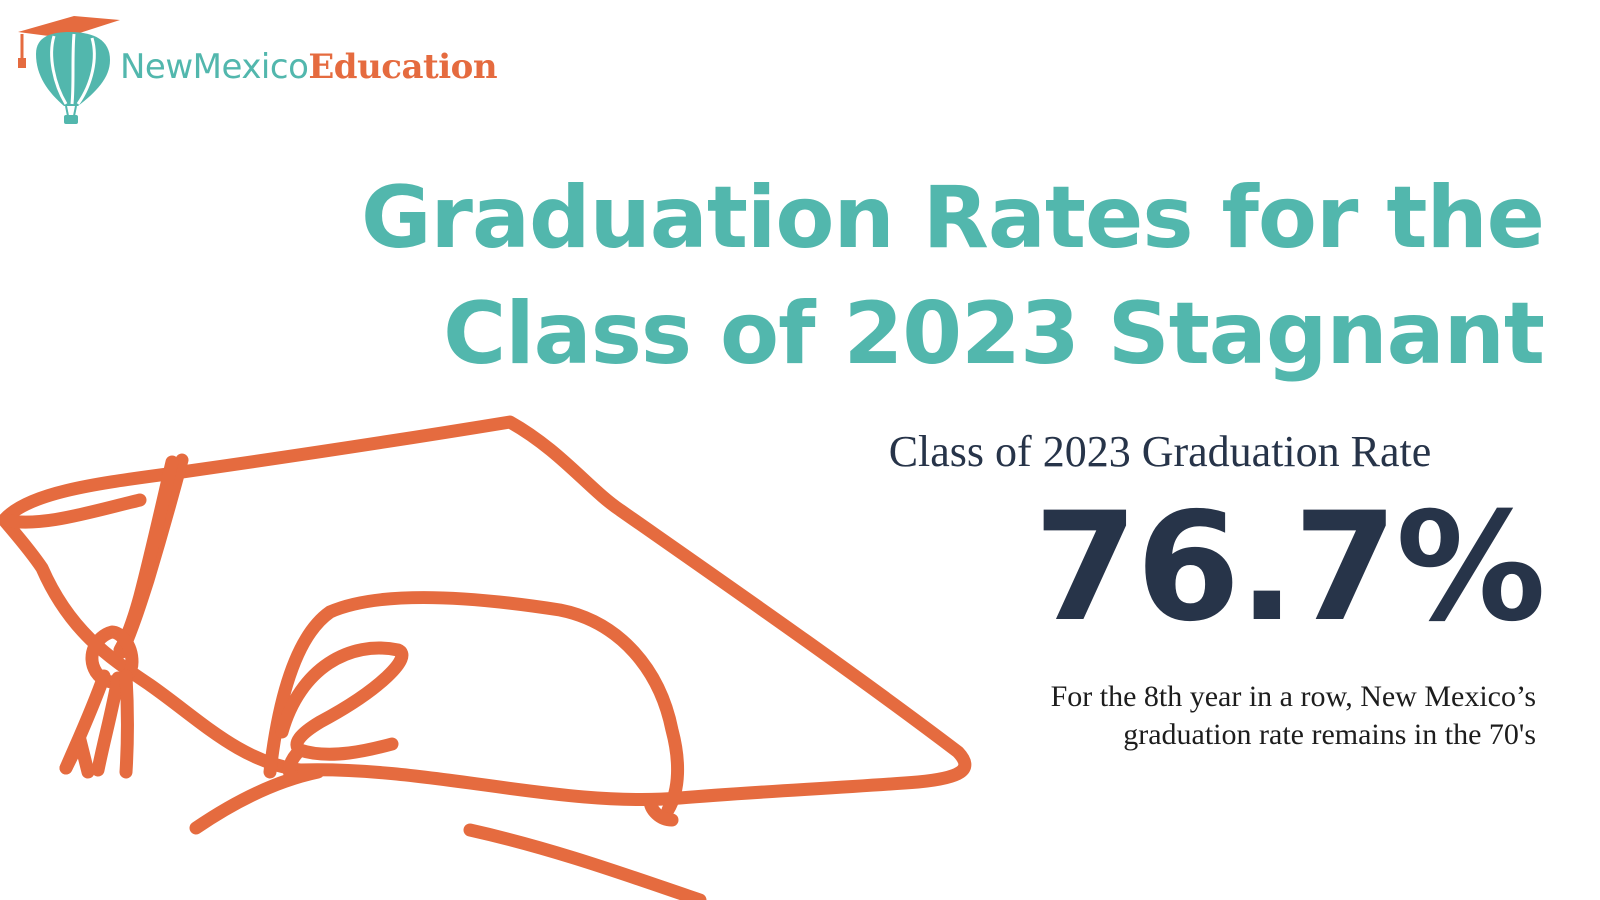  I want to click on brand-logo: NewMexicoEducation, so click(274, 69).